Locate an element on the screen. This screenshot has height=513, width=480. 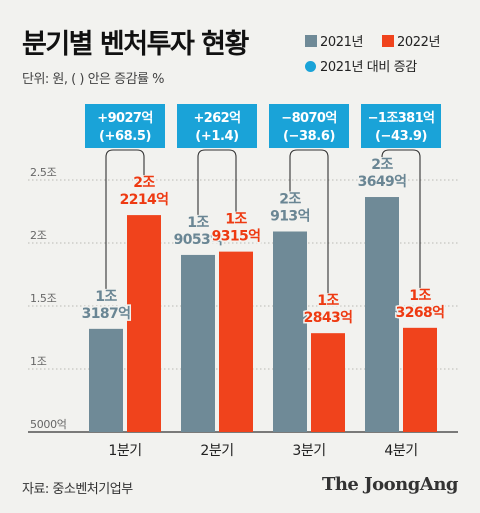
unit-note: 단위: 원, ( ) 안은 증감률 % is located at coordinates (93, 79).